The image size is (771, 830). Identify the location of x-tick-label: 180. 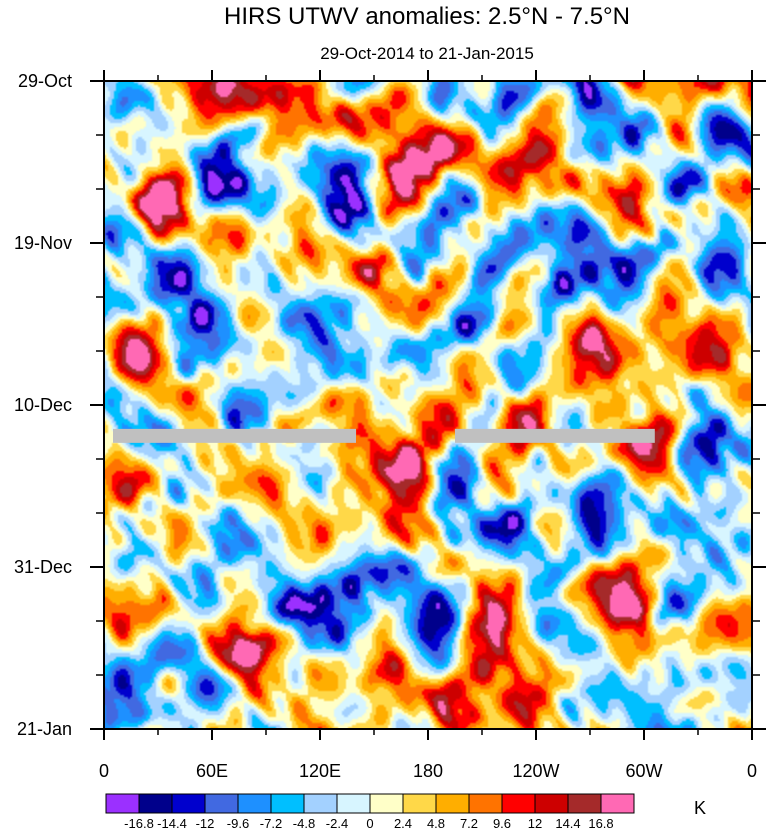
(428, 771).